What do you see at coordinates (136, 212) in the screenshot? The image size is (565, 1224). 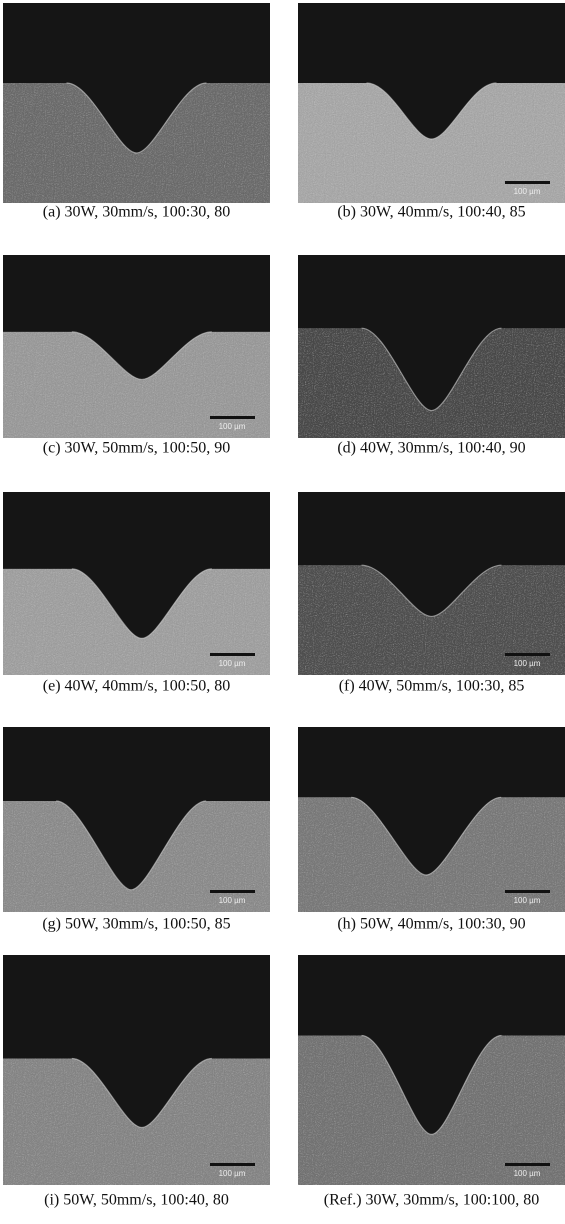 I see `panel-caption: (a) 30W, 30mm/s, 100:30, 80` at bounding box center [136, 212].